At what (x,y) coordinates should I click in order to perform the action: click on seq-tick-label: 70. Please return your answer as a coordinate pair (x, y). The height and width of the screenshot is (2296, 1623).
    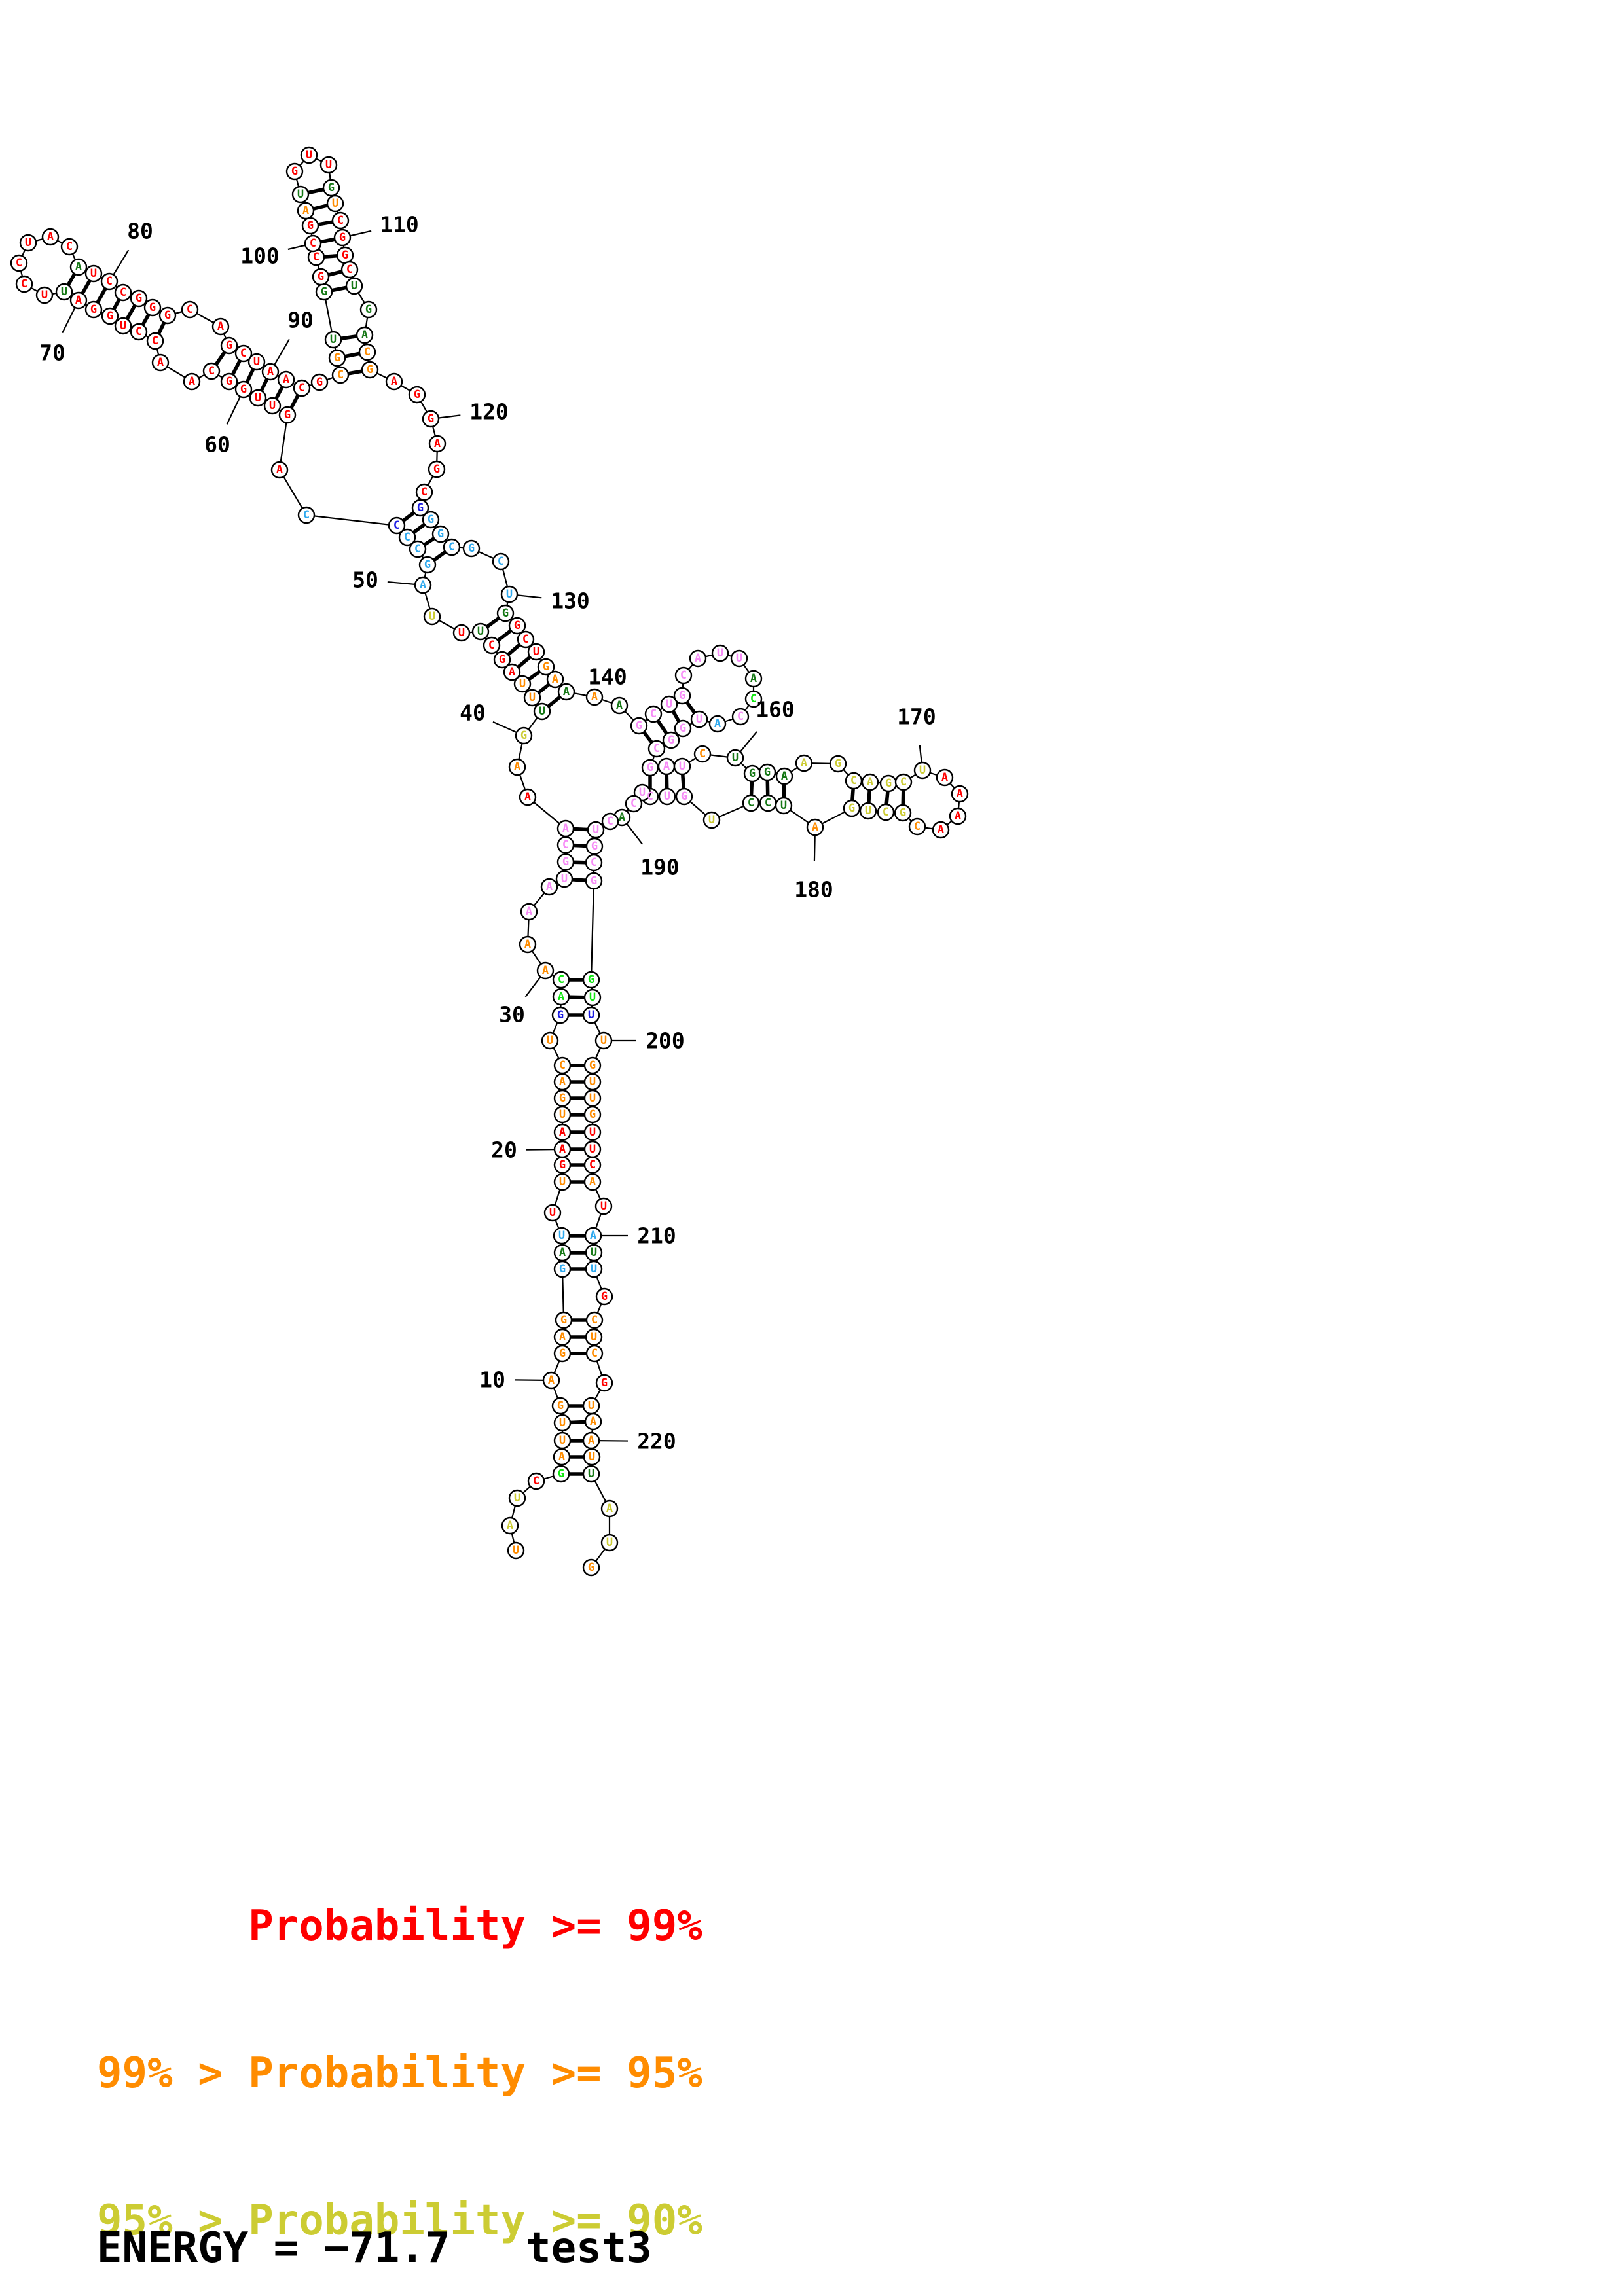
    Looking at the image, I should click on (52, 353).